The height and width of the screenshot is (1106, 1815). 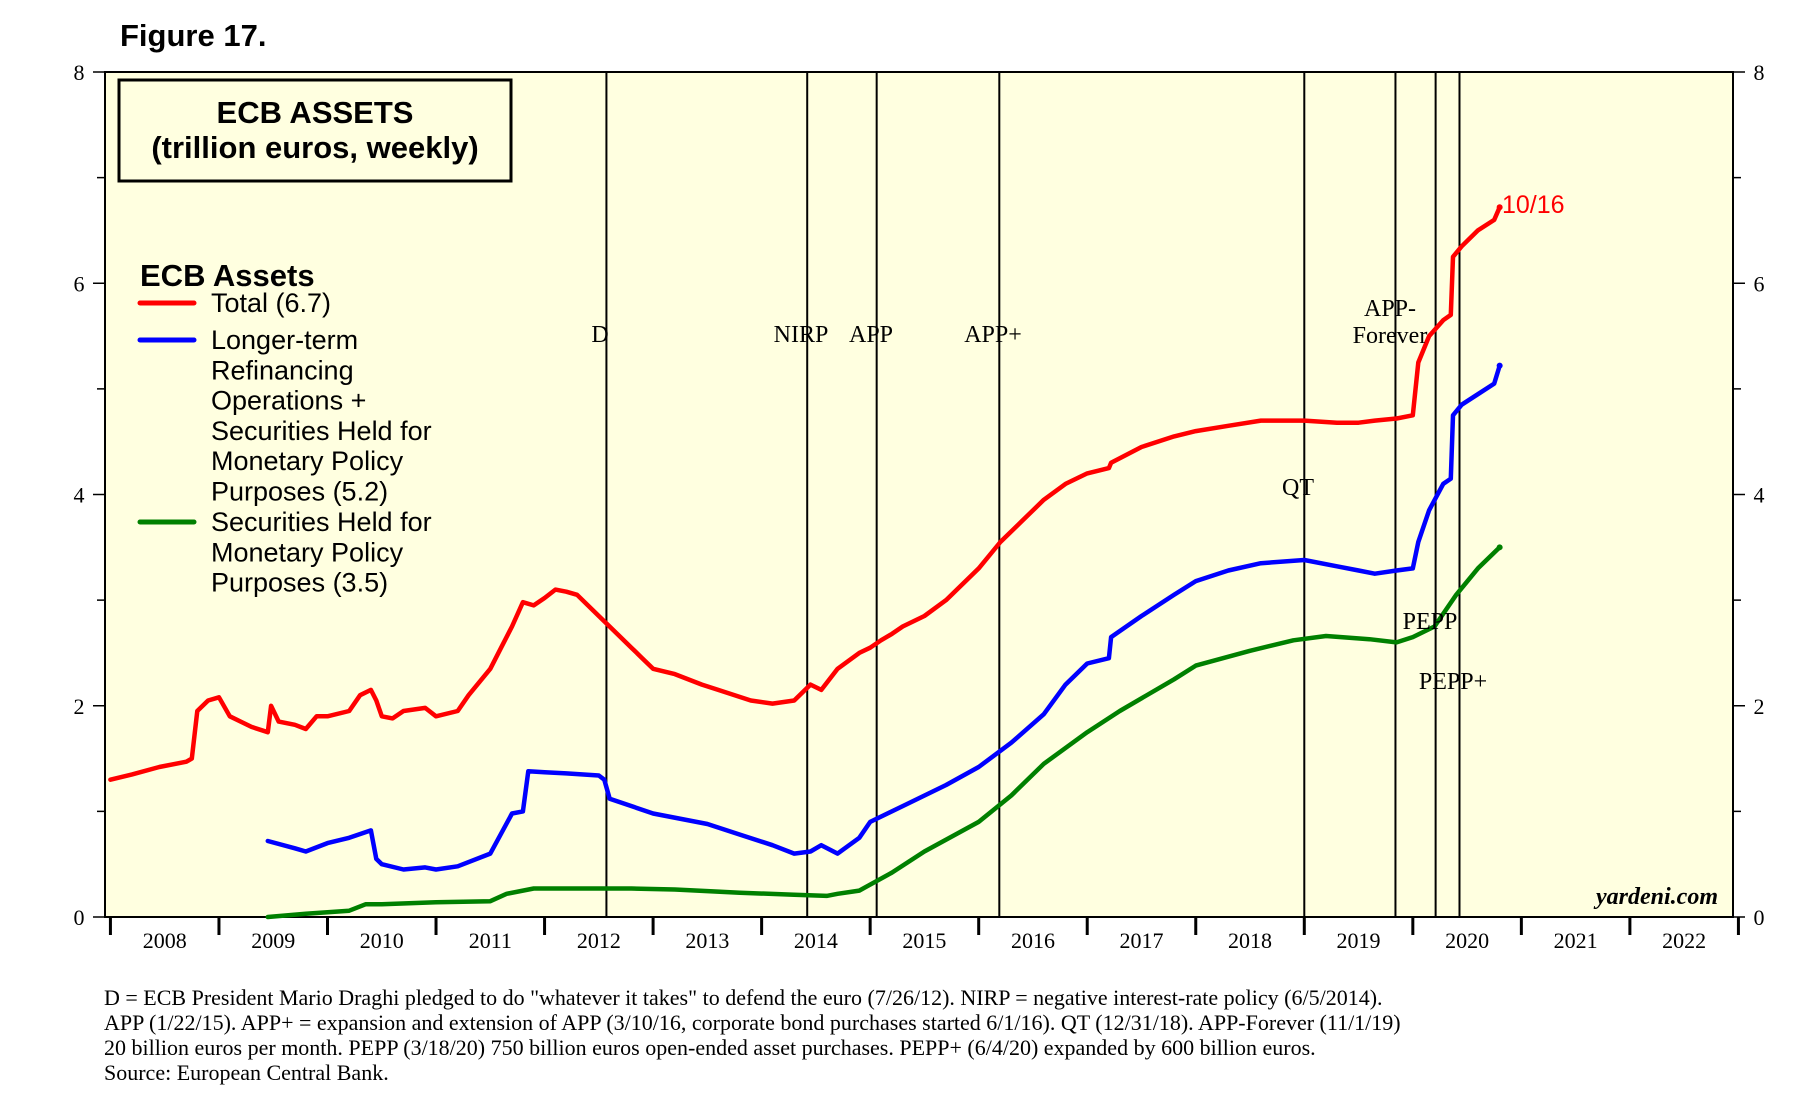 I want to click on y-tick-label-right: 0, so click(x=1759, y=917).